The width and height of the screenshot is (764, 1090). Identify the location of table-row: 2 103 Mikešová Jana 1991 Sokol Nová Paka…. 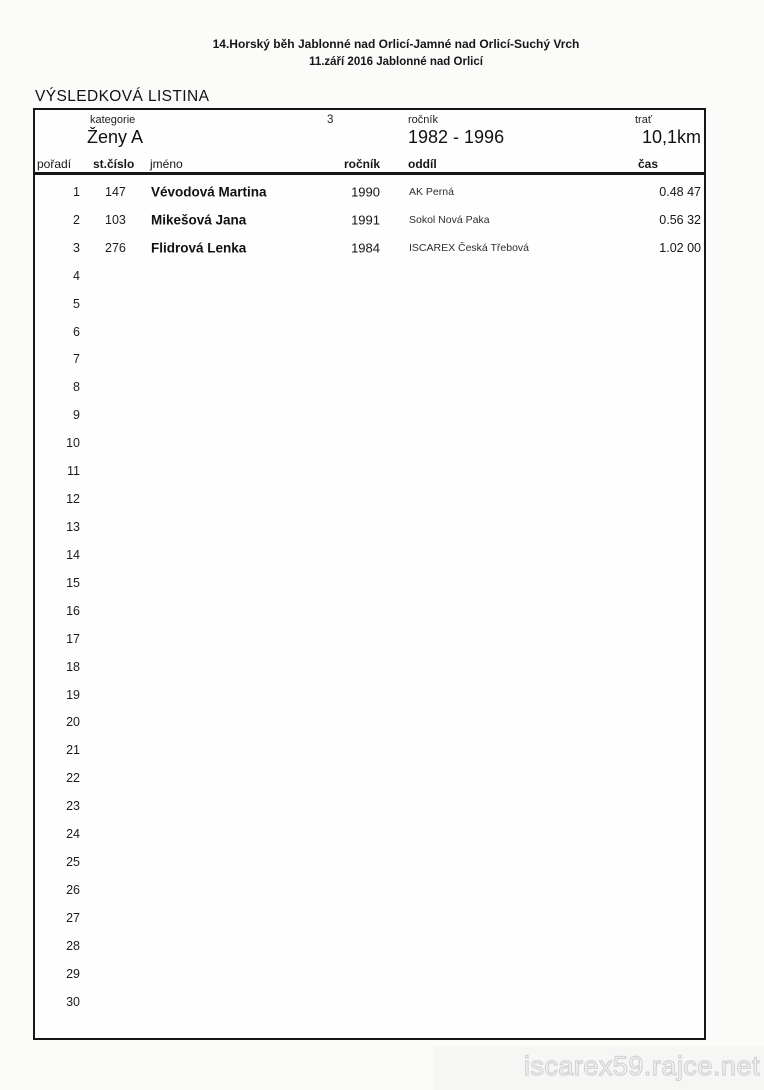
(369, 220).